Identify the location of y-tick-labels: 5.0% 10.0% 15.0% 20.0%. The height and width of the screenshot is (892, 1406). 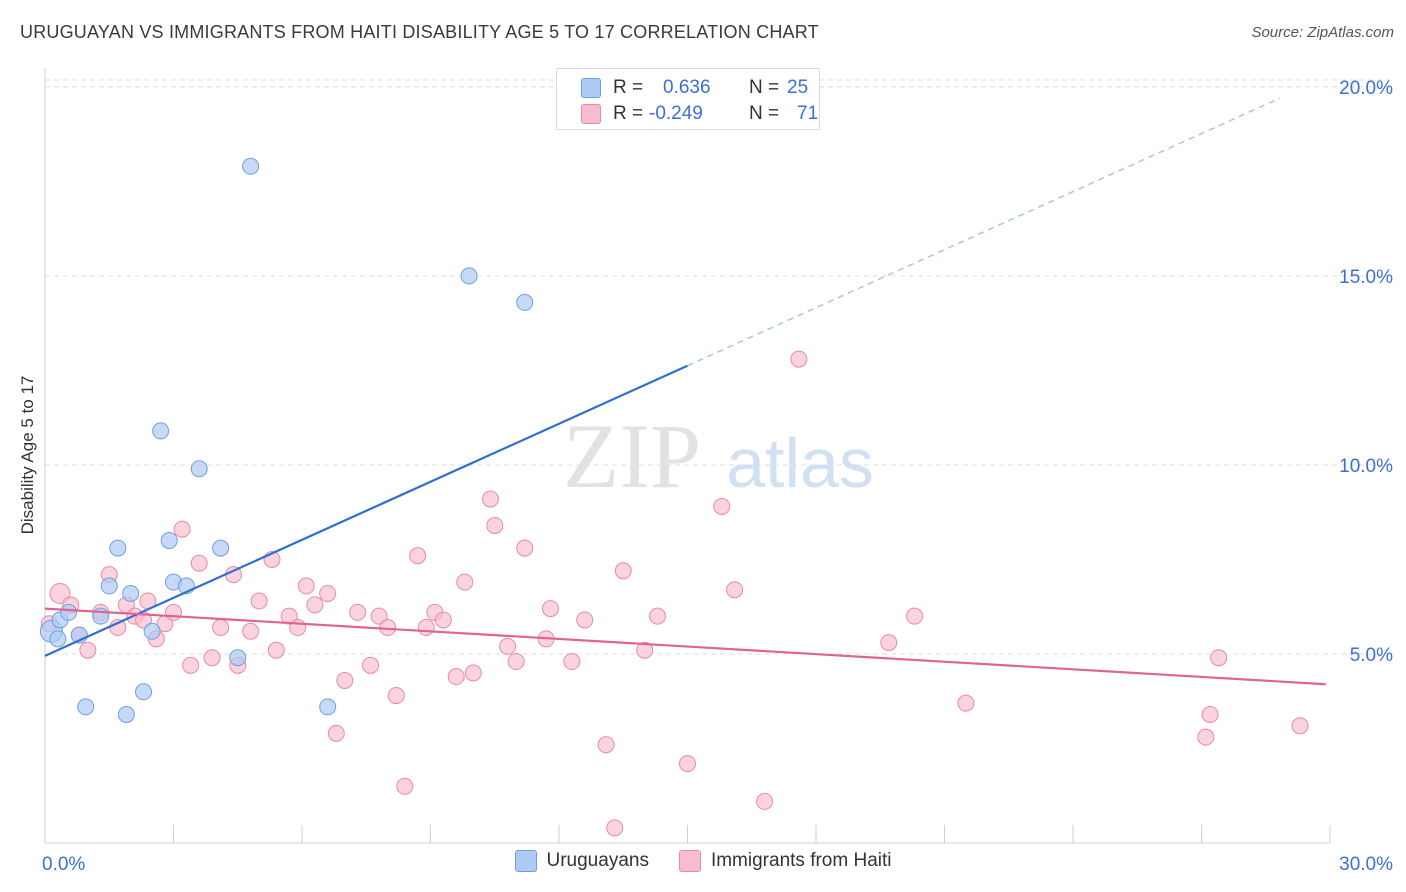
(1366, 372).